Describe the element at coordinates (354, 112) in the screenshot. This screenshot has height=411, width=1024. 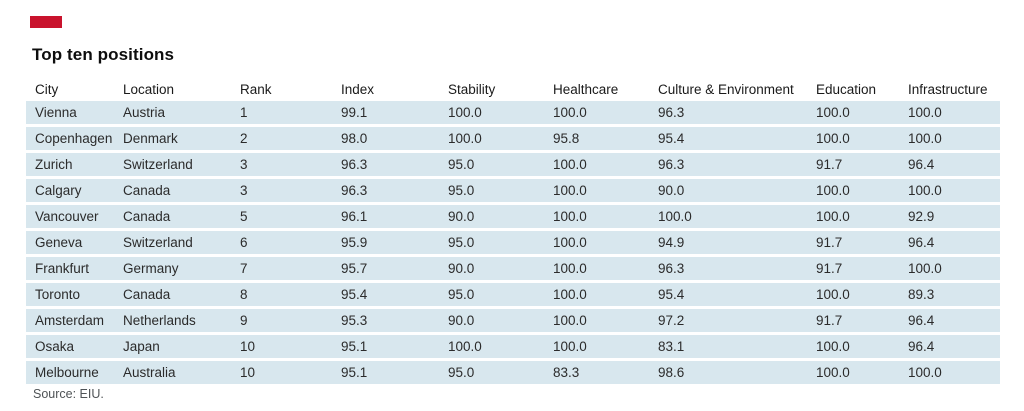
I see `table-cell: 99.1` at that location.